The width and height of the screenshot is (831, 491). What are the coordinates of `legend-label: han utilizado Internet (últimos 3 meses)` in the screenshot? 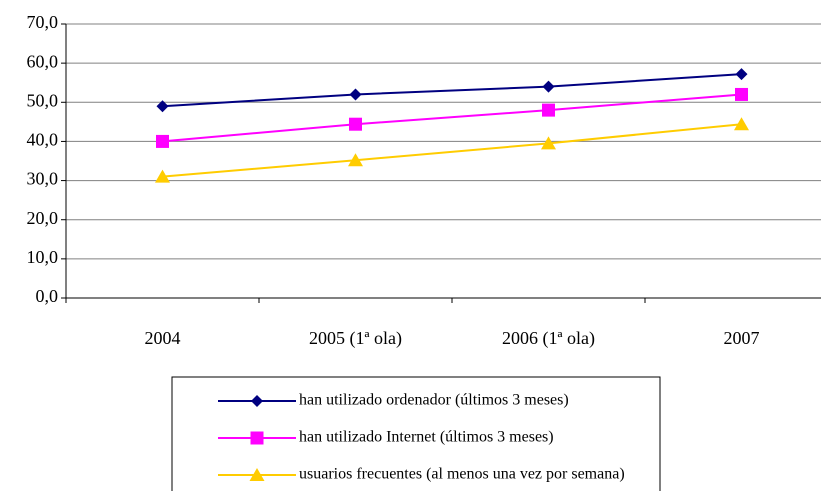 It's located at (426, 437).